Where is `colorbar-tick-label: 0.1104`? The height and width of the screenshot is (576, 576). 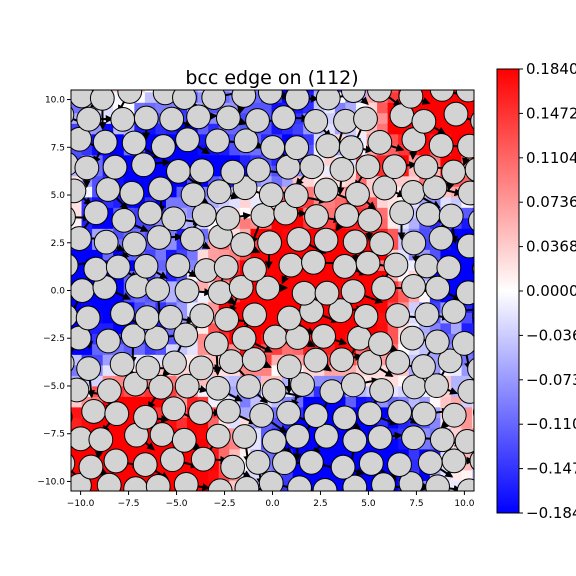
colorbar-tick-label: 0.1104 is located at coordinates (551, 158).